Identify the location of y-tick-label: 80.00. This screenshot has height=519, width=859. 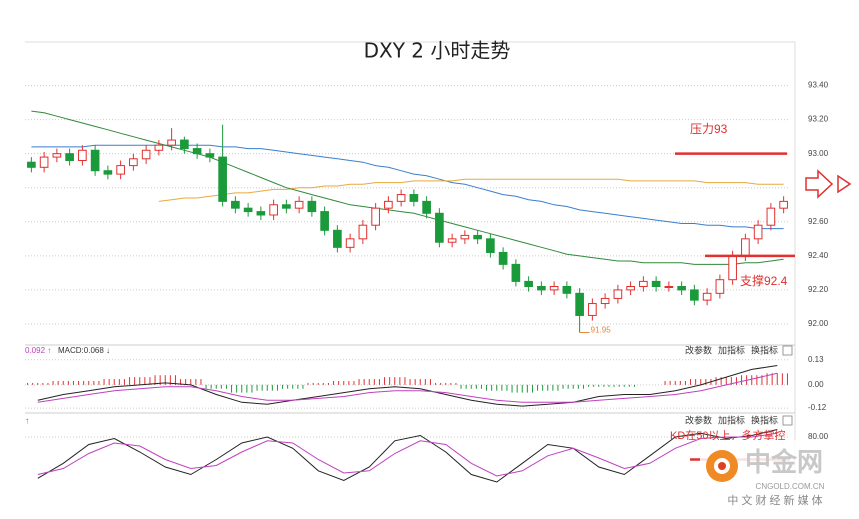
(818, 436).